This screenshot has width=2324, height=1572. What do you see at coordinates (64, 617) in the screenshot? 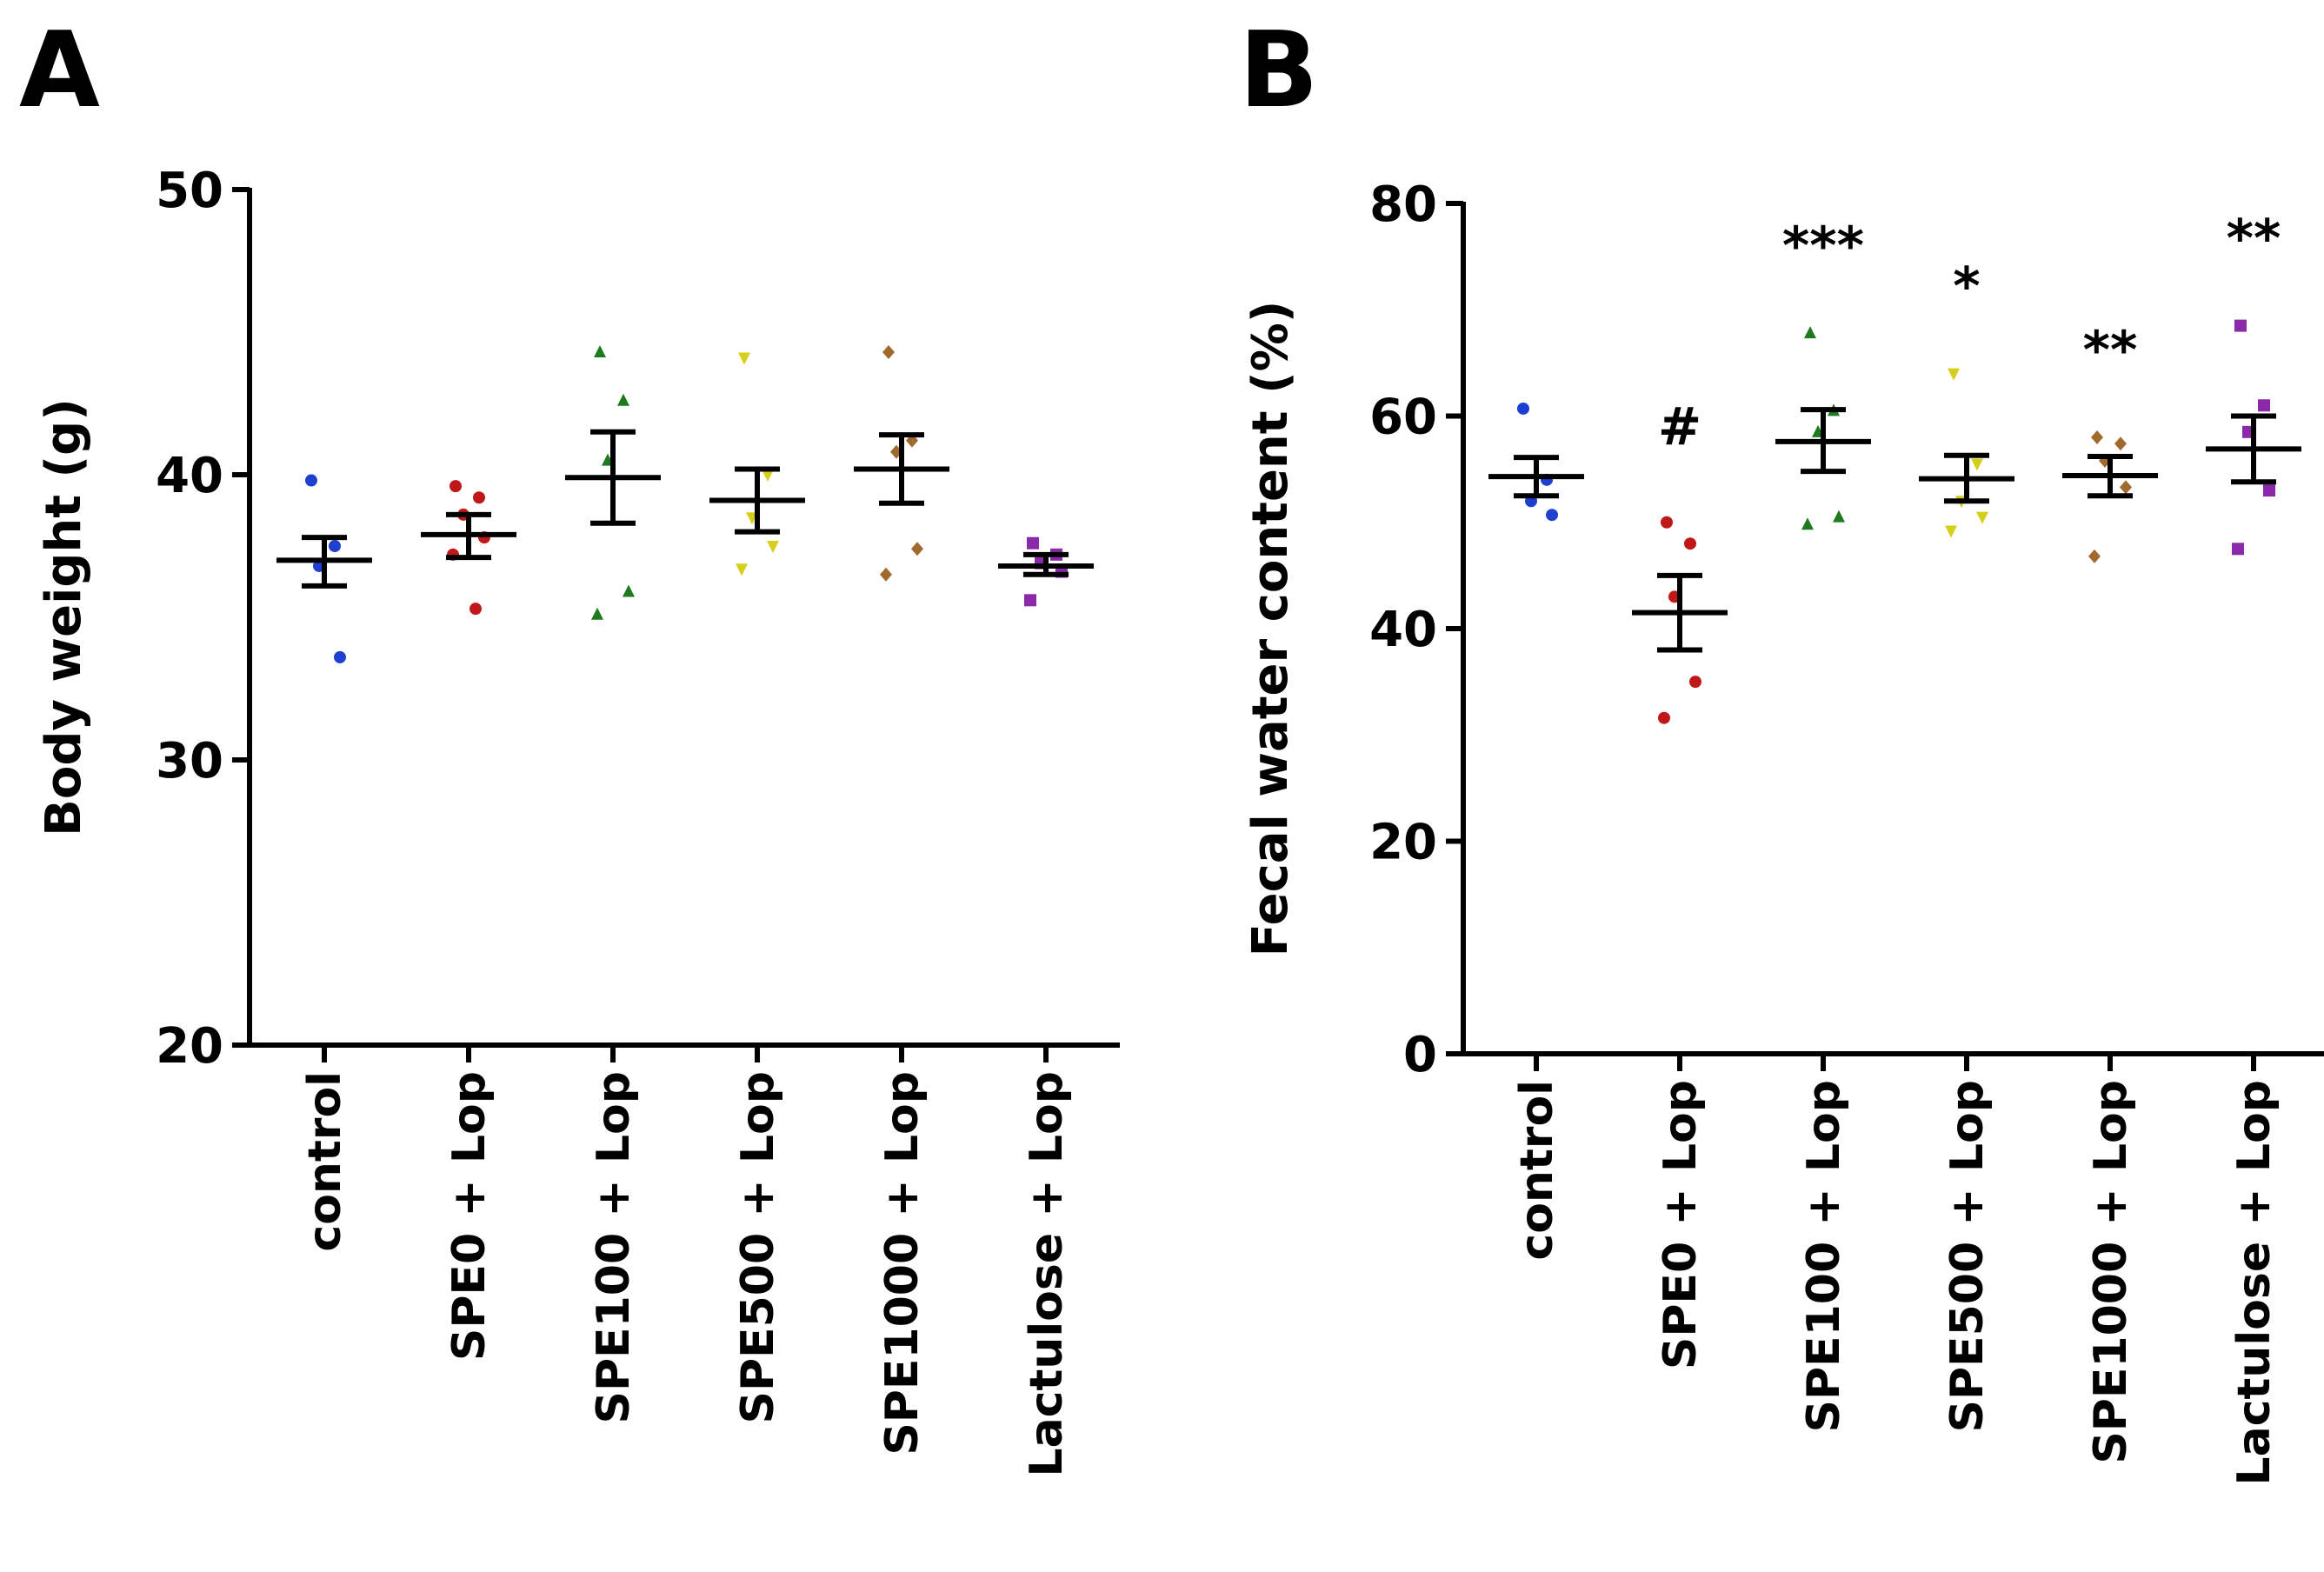
I see `y-axis-title: Body weight (g)` at bounding box center [64, 617].